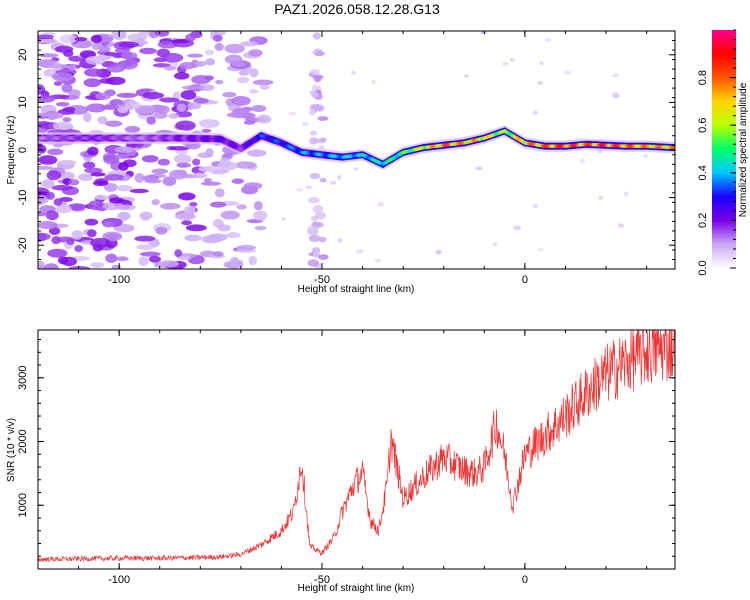 The height and width of the screenshot is (600, 750). Describe the element at coordinates (23, 55) in the screenshot. I see `y-tick-label: 20` at that location.